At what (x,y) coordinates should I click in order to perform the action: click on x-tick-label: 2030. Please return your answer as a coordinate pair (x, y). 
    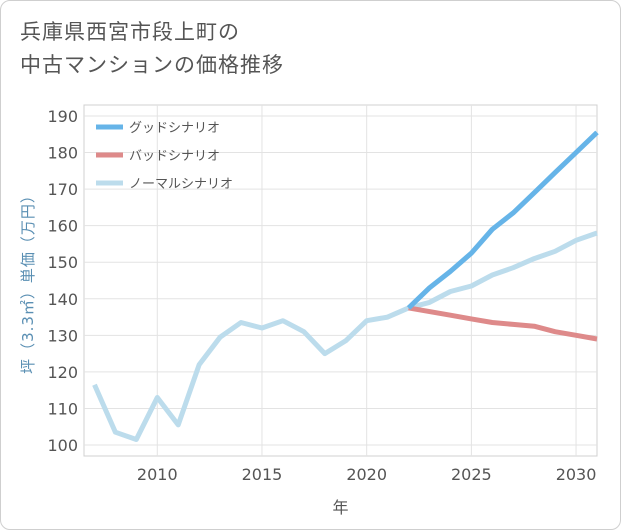
    Looking at the image, I should click on (576, 474).